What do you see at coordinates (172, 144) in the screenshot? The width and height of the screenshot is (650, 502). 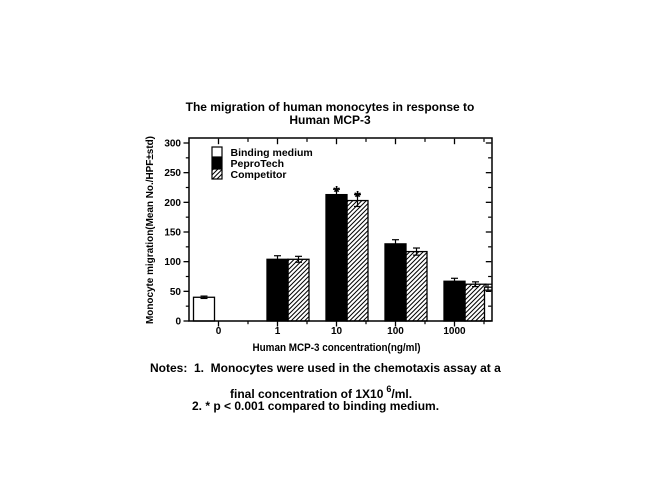 I see `y-tick-label: 300` at bounding box center [172, 144].